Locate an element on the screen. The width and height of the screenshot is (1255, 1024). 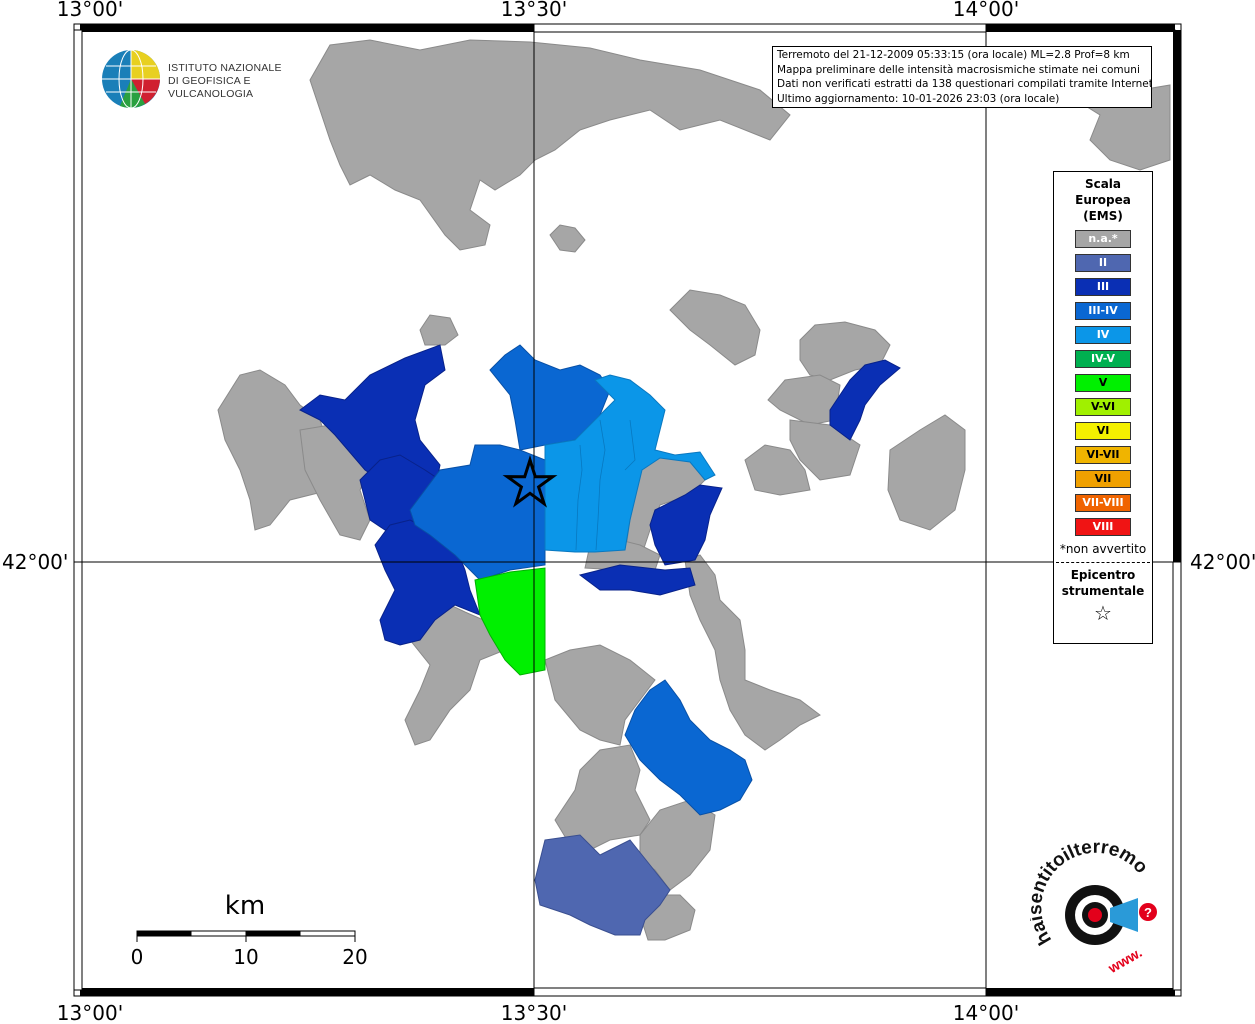
bottom-tick-label: 13°30' is located at coordinates (534, 1012).